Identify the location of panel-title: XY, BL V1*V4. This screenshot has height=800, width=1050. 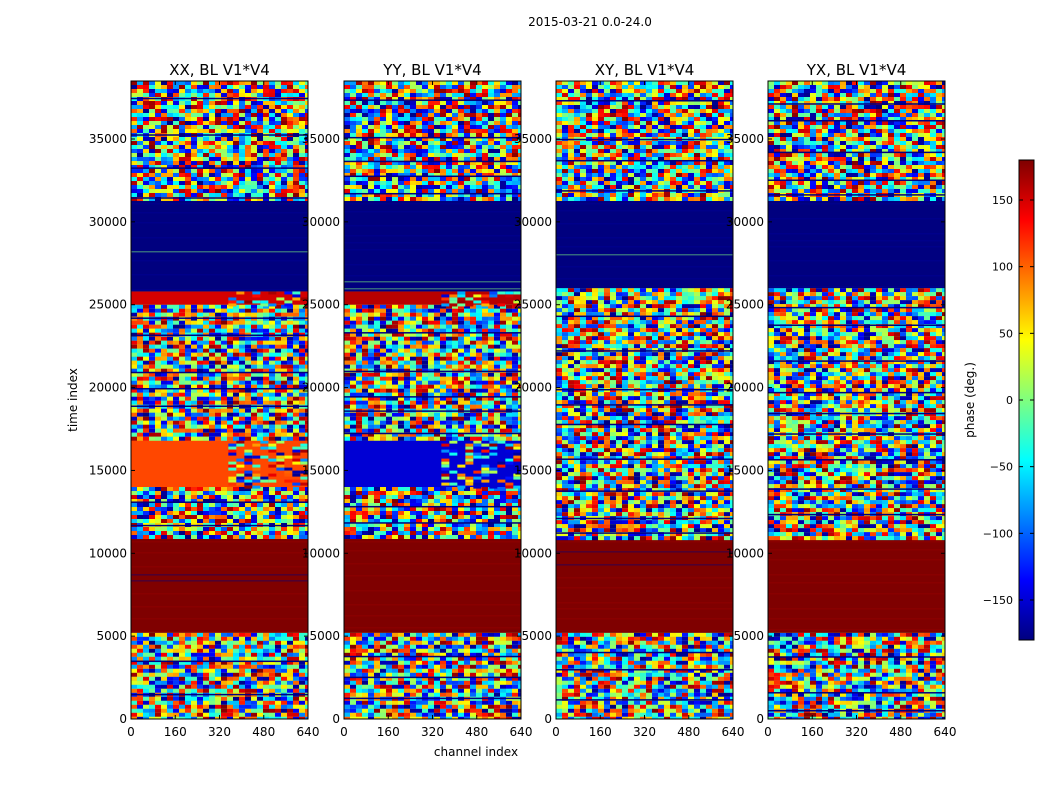
(645, 70).